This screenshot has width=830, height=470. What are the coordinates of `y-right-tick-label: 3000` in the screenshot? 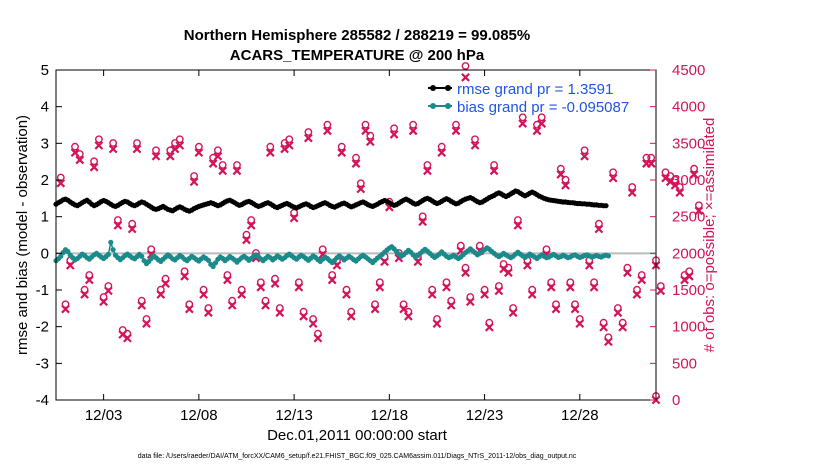 It's located at (688, 180).